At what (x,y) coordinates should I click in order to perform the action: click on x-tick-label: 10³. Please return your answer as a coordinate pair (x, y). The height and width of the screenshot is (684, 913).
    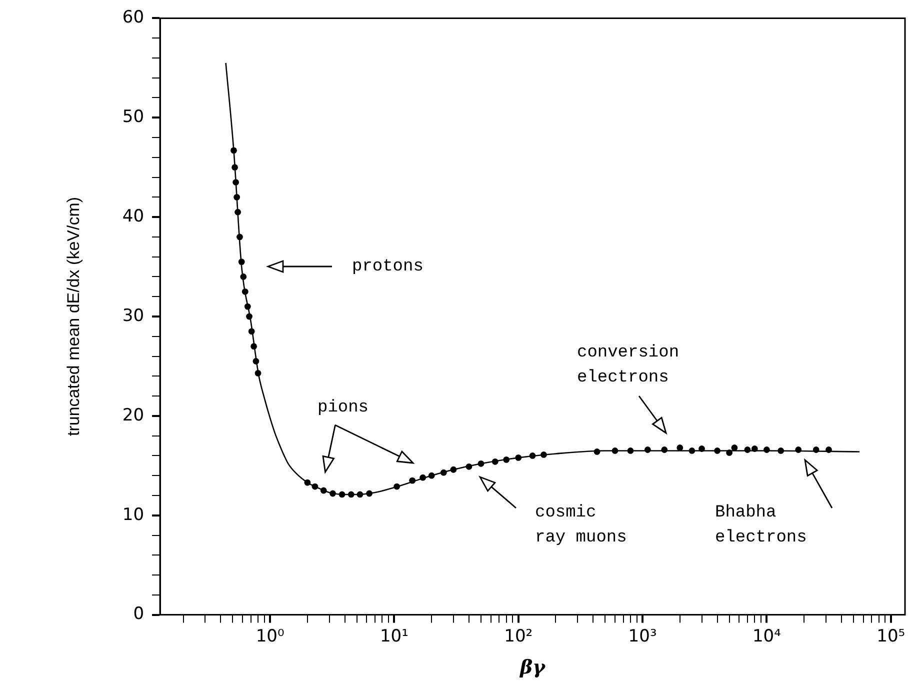
    Looking at the image, I should click on (642, 636).